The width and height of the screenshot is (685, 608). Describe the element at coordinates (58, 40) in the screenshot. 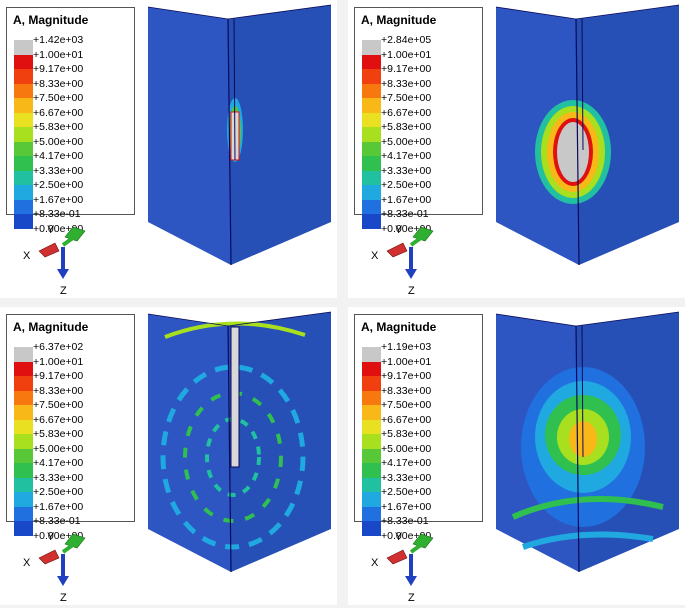

I see `legend-value: +1.42e+03` at that location.